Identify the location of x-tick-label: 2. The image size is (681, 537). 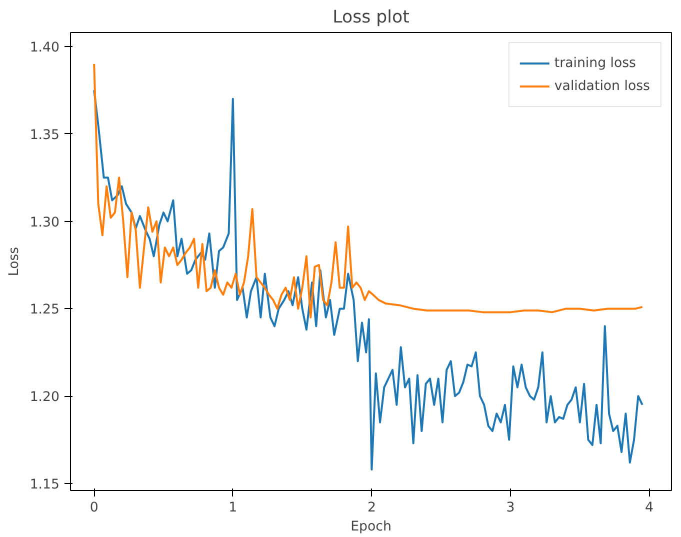
(371, 508).